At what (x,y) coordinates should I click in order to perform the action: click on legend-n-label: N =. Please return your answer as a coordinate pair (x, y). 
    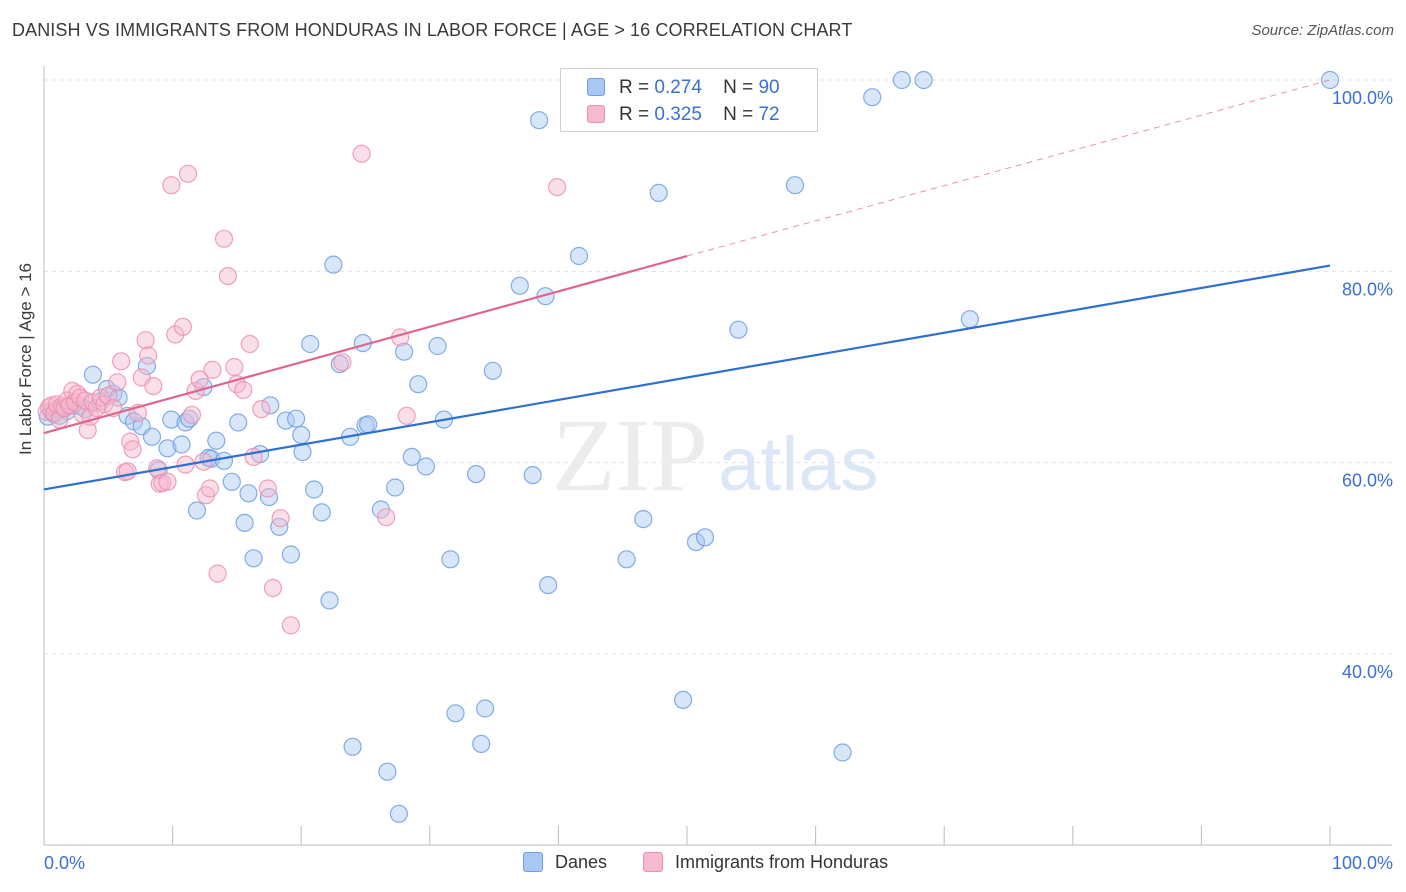
    Looking at the image, I should click on (738, 87).